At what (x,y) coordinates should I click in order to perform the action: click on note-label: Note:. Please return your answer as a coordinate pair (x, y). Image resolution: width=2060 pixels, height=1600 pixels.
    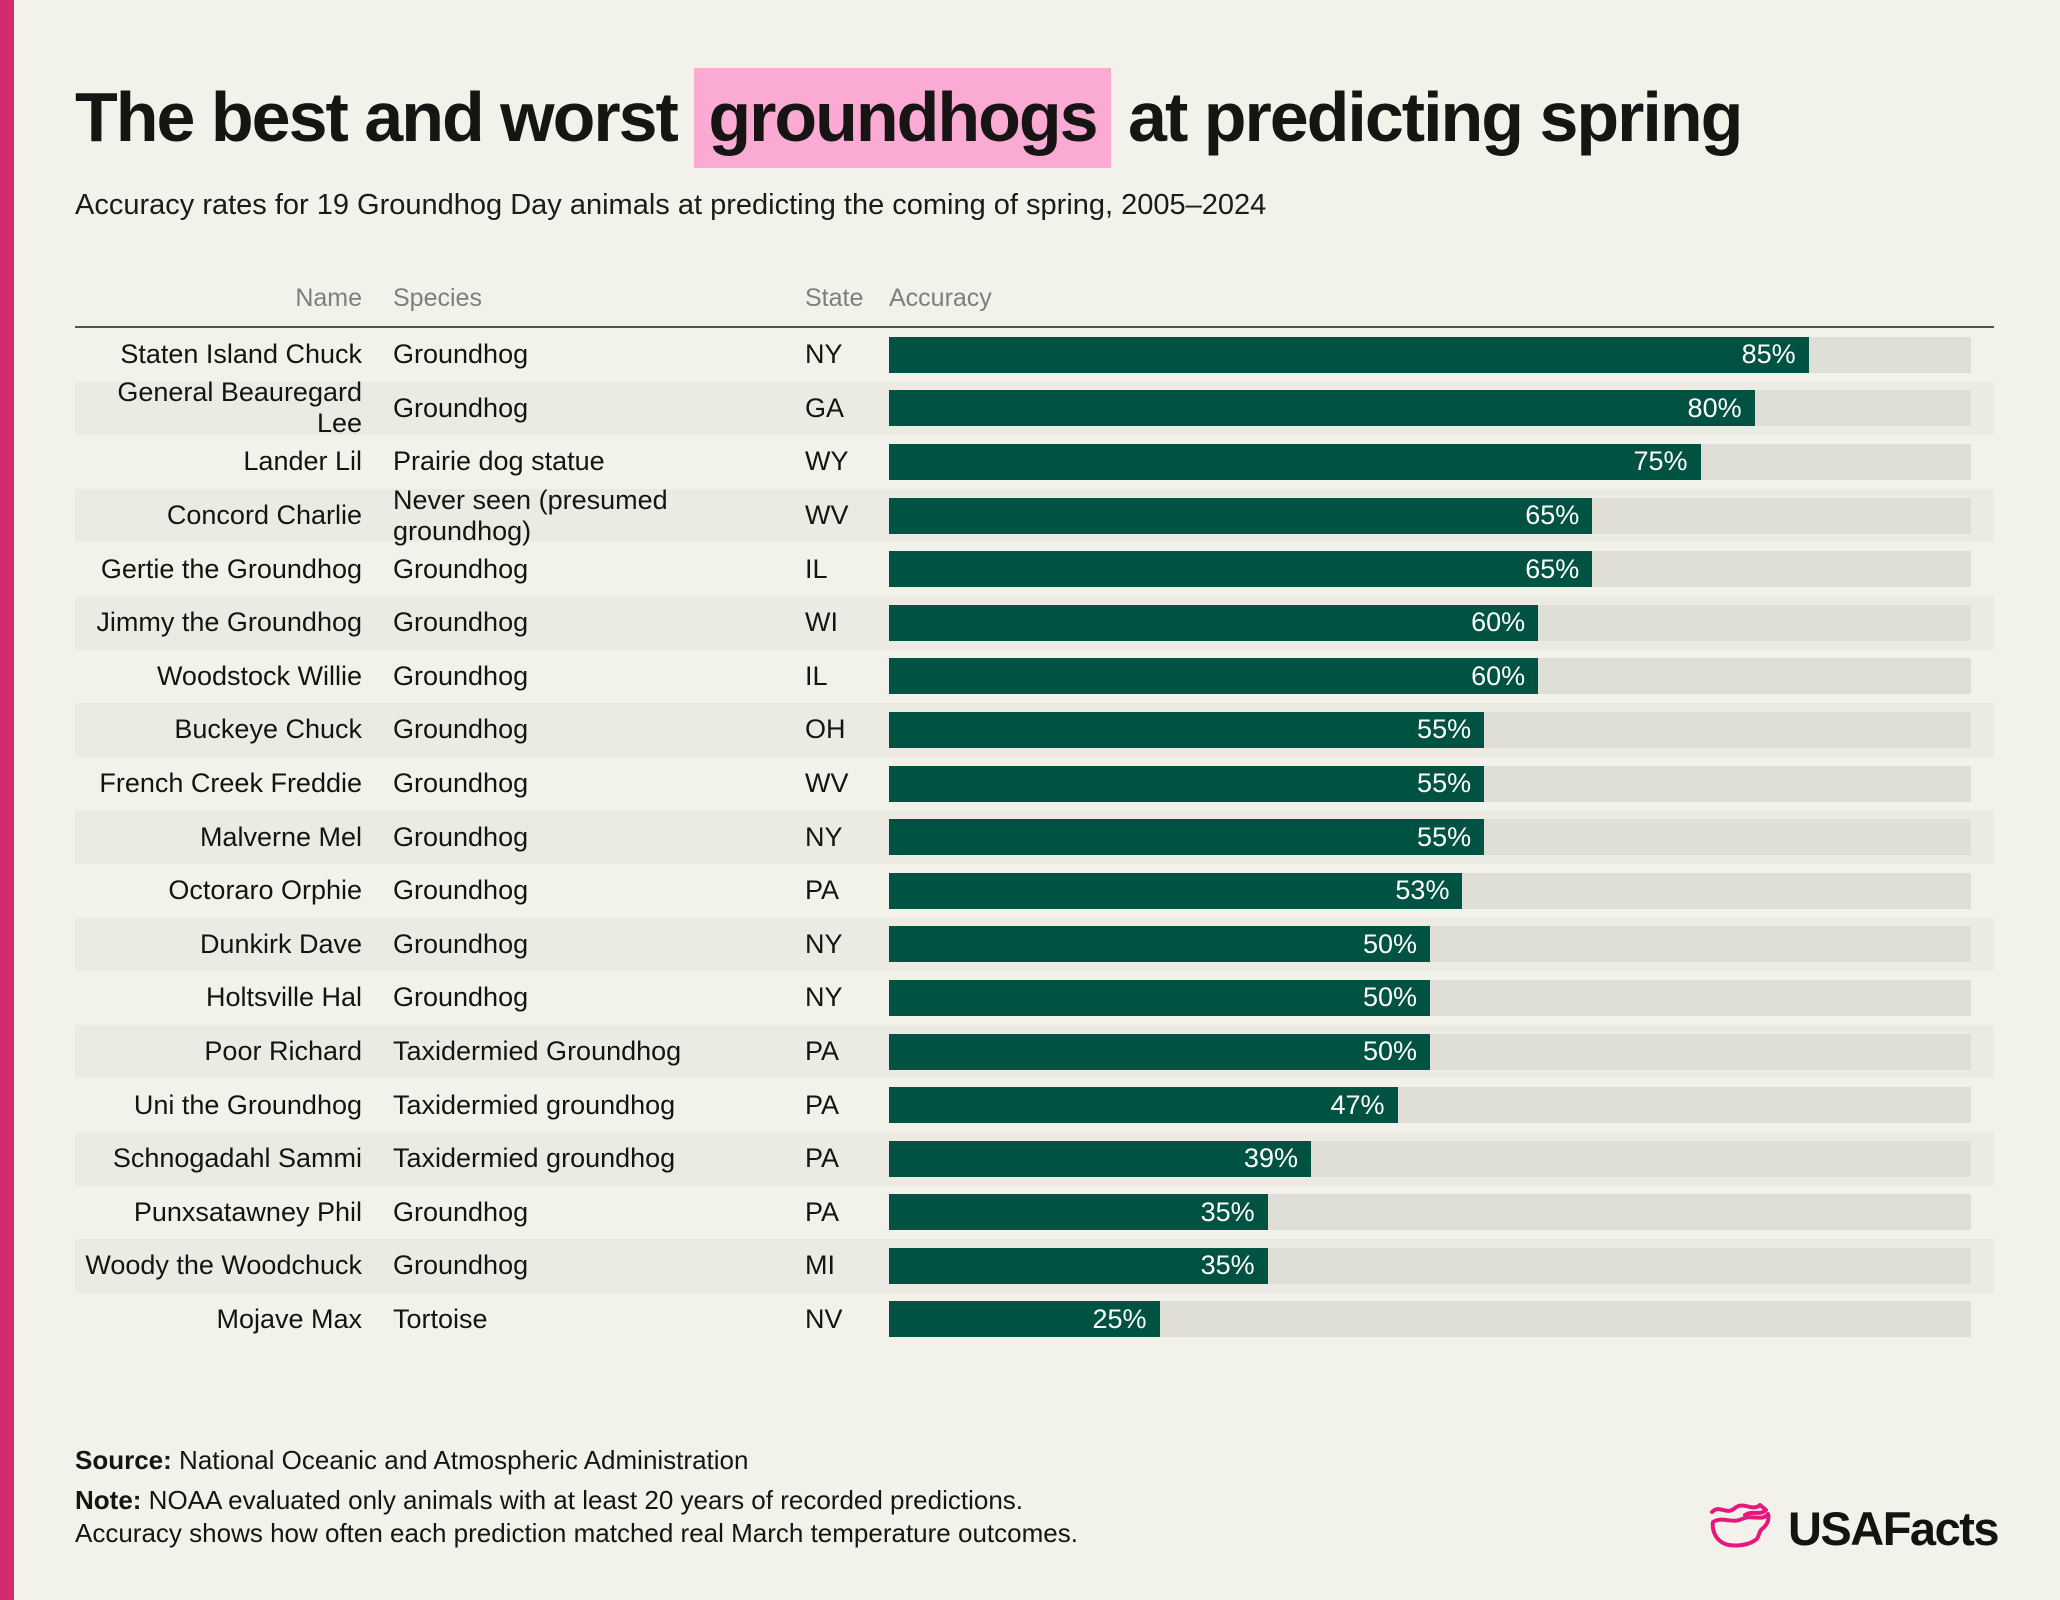
    Looking at the image, I should click on (108, 1499).